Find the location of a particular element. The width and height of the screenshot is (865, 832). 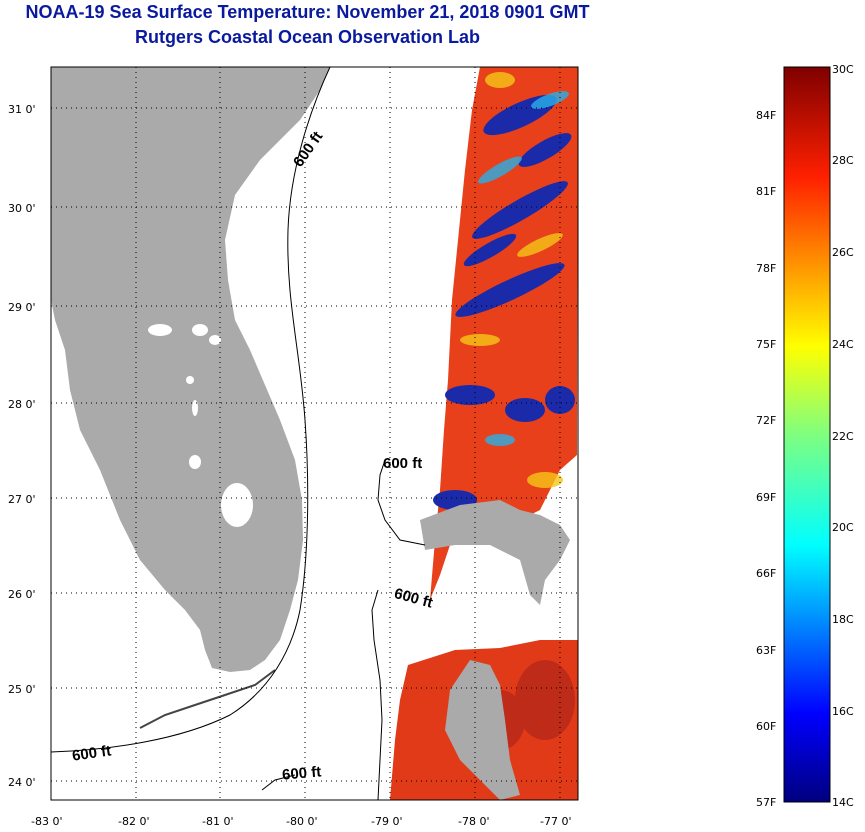

colorbar-c-label: 30C is located at coordinates (843, 69).